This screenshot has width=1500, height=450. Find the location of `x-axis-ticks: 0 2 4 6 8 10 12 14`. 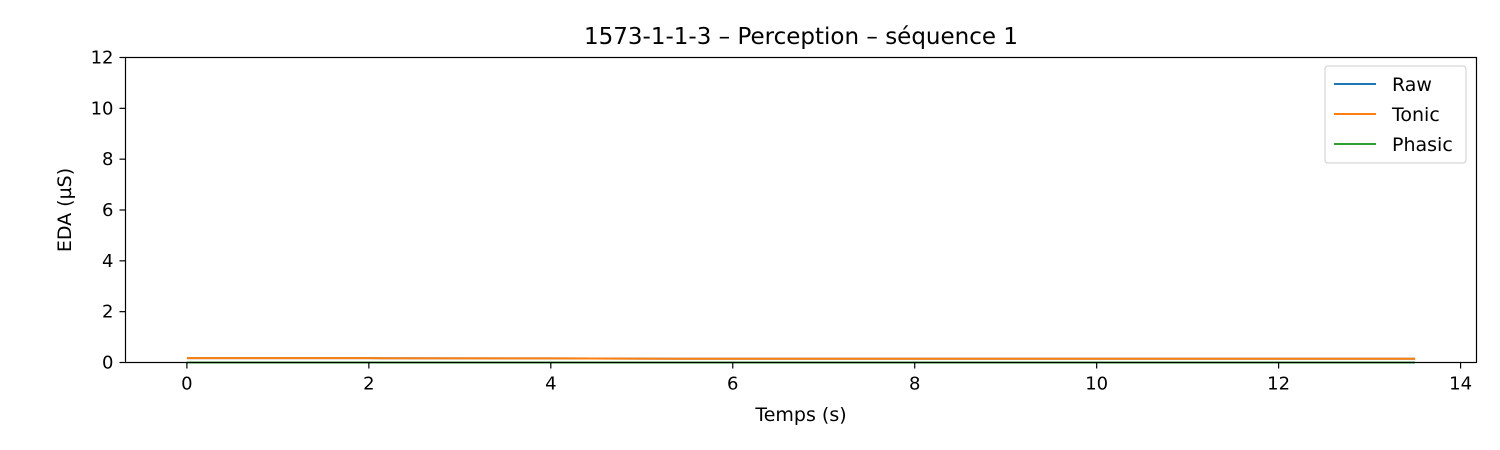

x-axis-ticks: 0 2 4 6 8 10 12 14 is located at coordinates (826, 378).